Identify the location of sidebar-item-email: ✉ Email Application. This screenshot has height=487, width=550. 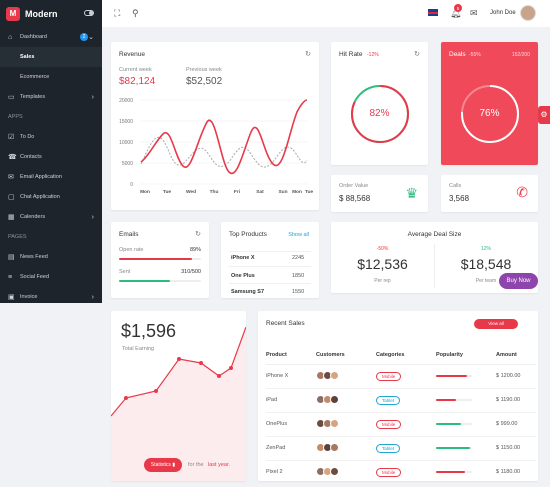
(51, 177).